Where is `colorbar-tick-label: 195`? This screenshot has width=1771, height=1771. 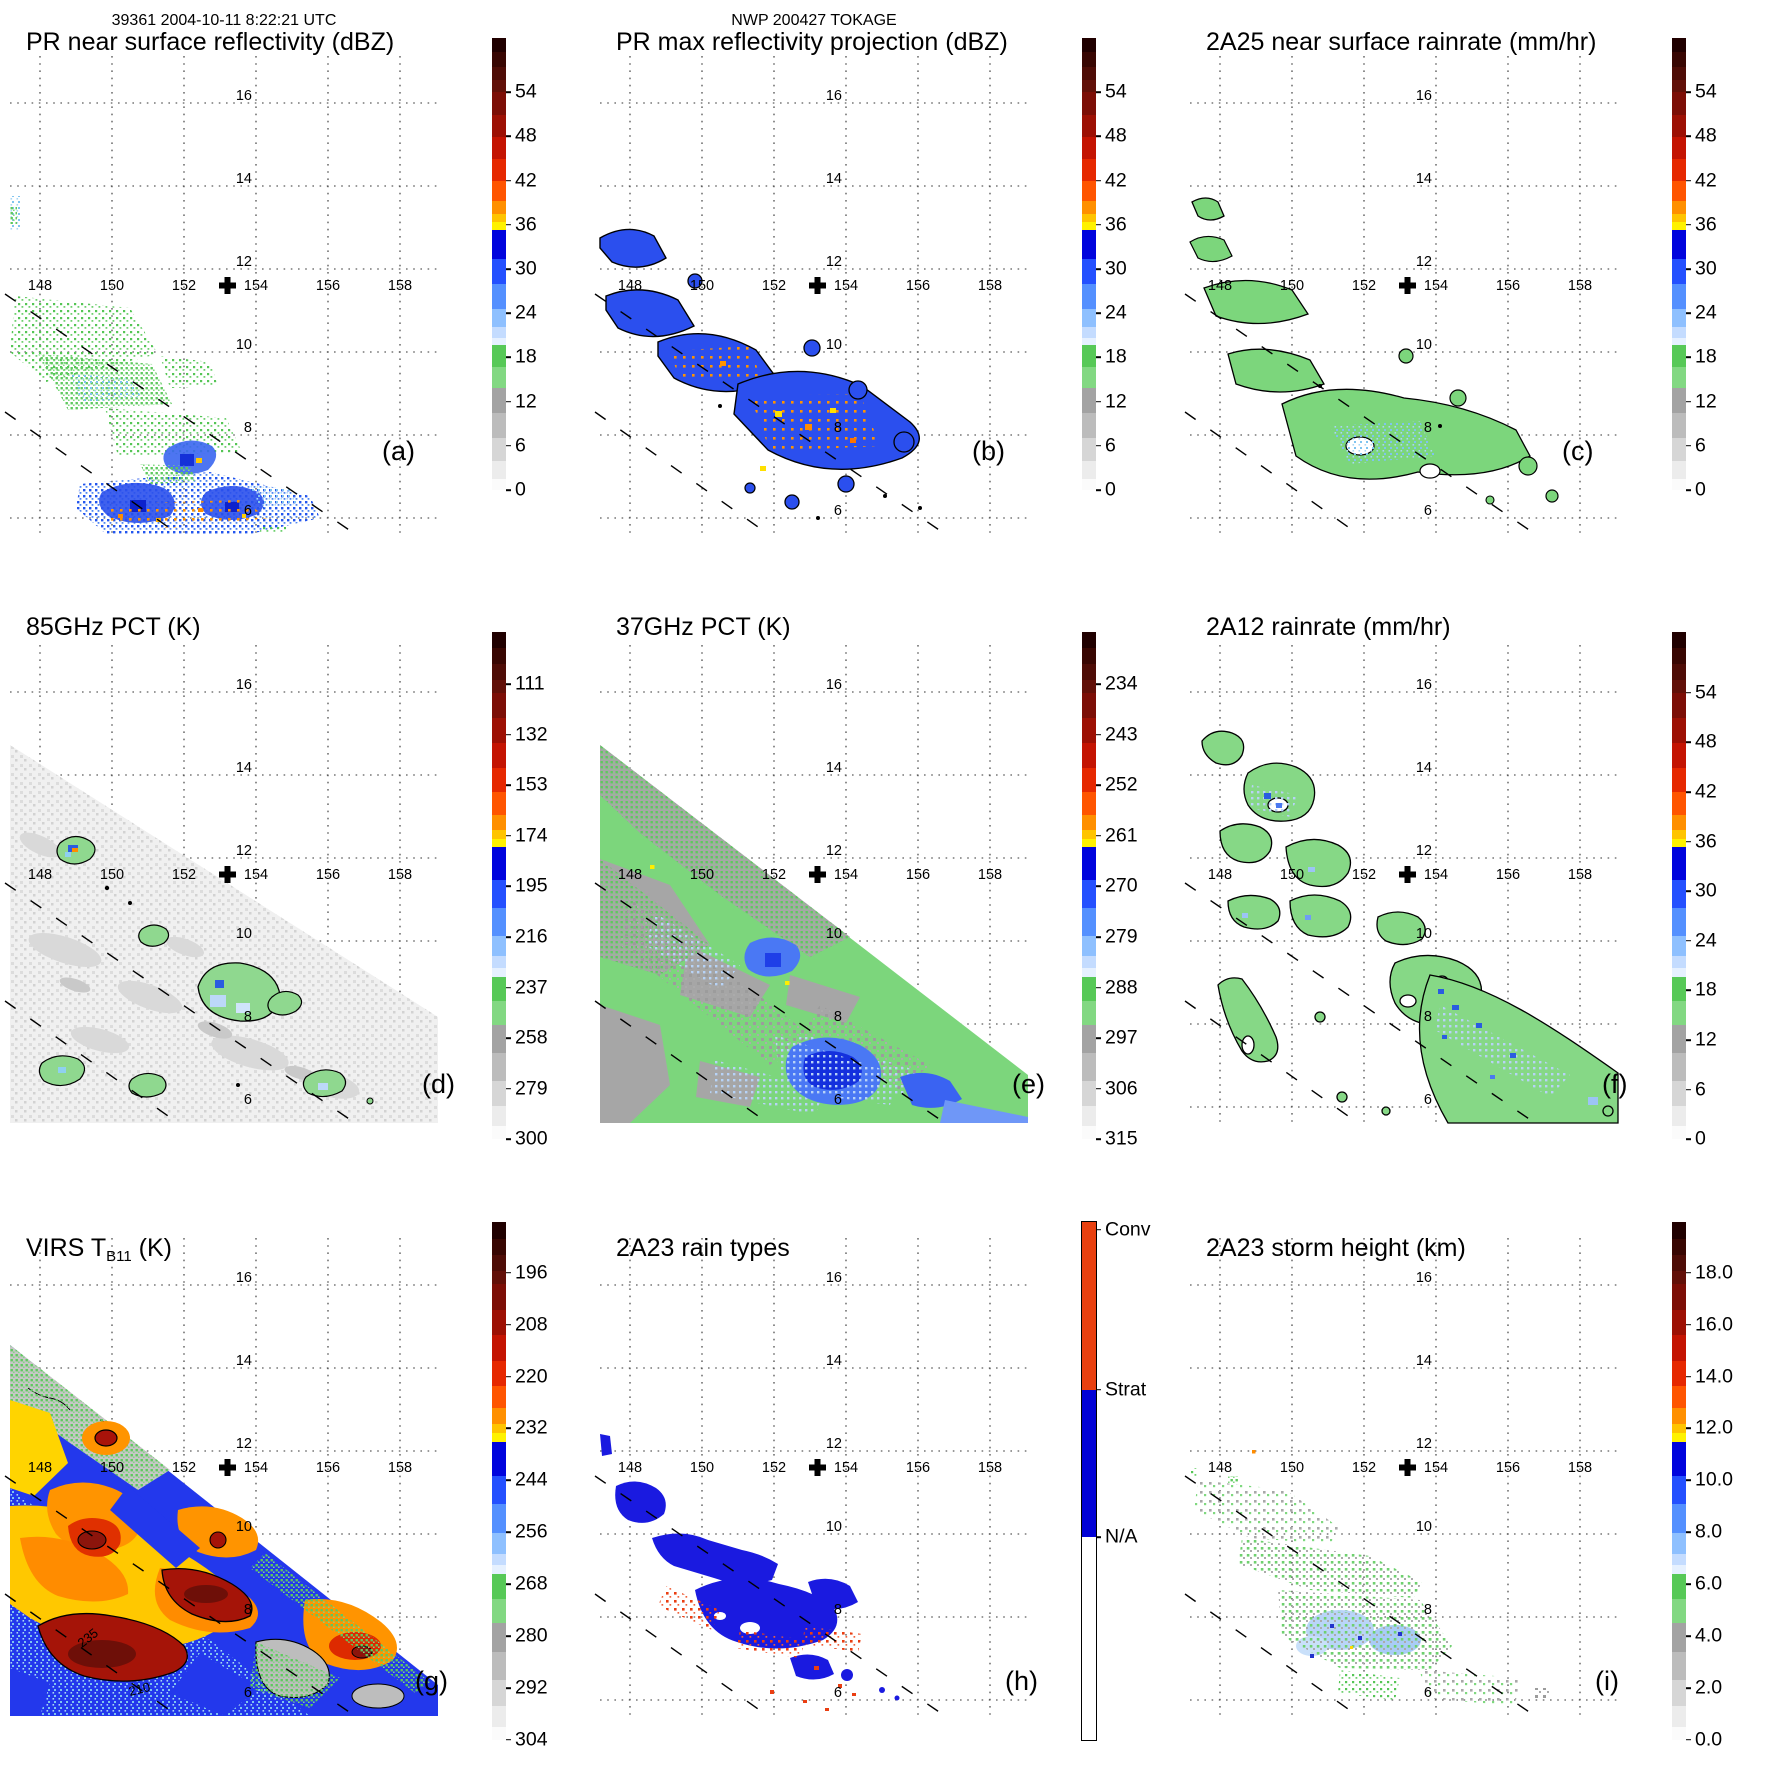 colorbar-tick-label: 195 is located at coordinates (531, 885).